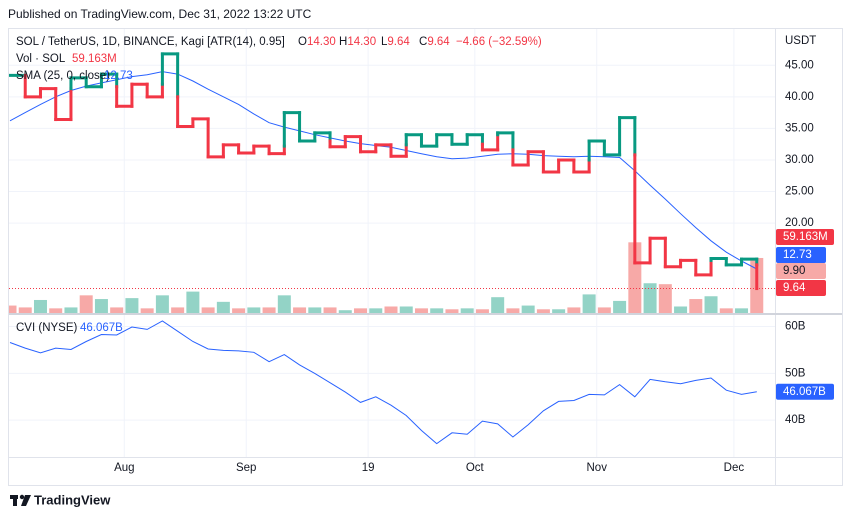 Image resolution: width=851 pixels, height=518 pixels. What do you see at coordinates (799, 128) in the screenshot?
I see `y-tick-label: 35.00` at bounding box center [799, 128].